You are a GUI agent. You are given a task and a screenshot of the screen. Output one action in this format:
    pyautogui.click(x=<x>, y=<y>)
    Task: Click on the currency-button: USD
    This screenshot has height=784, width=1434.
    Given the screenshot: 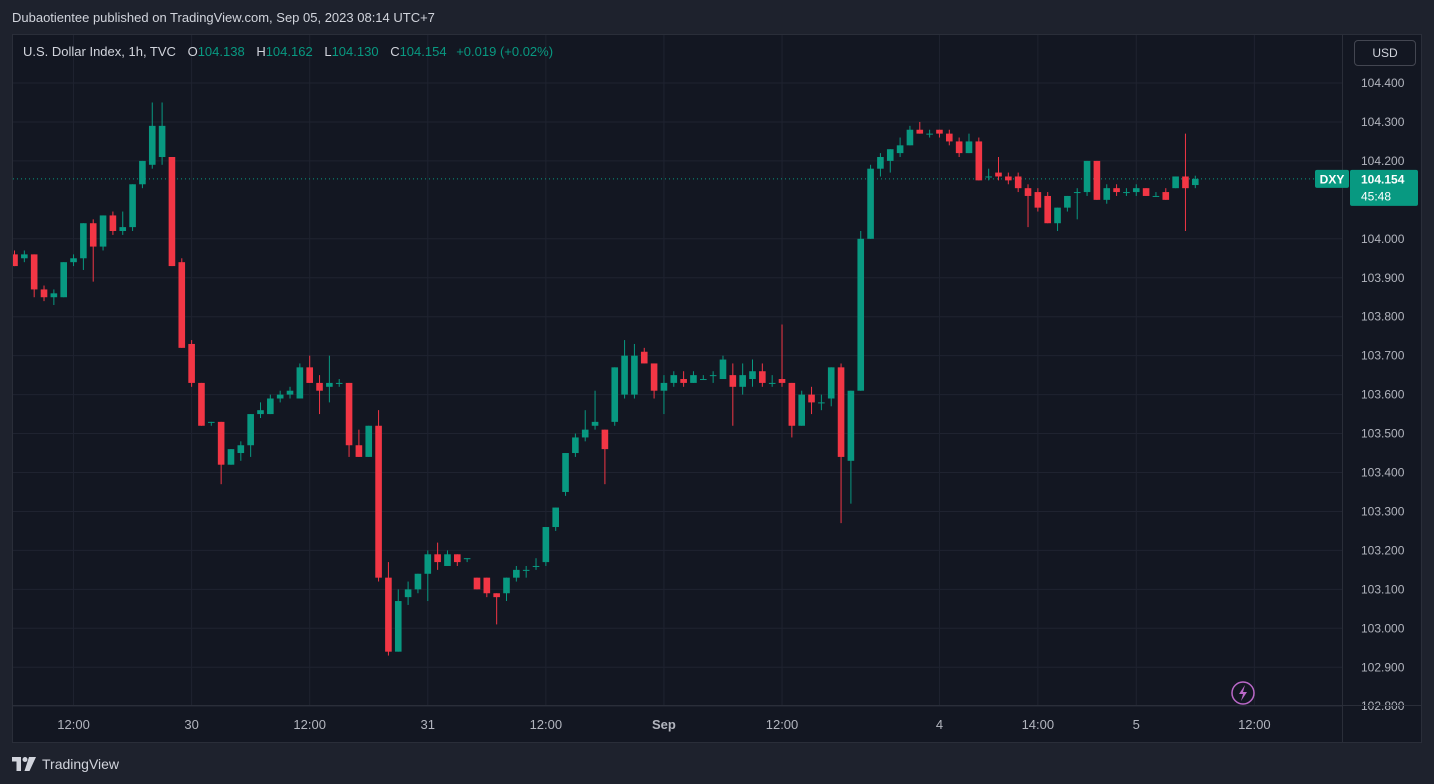 What is the action you would take?
    pyautogui.click(x=1385, y=53)
    